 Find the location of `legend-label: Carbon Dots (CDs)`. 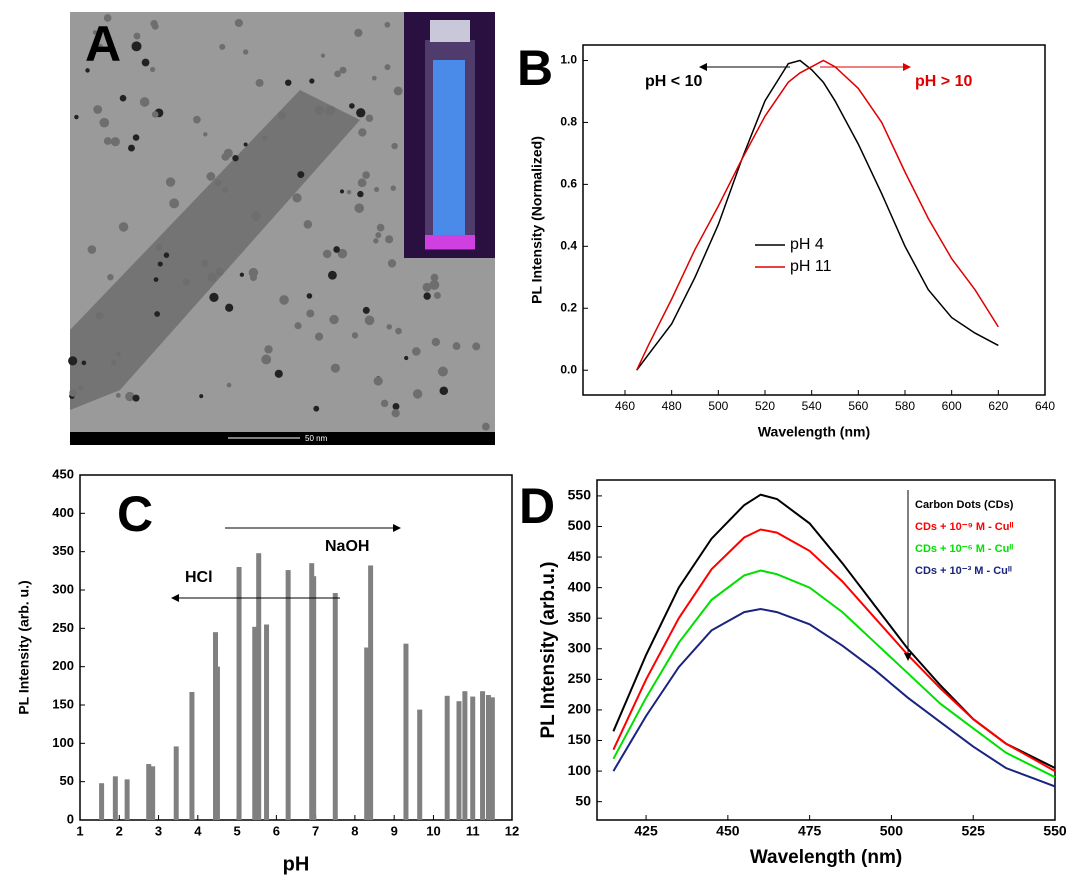

legend-label: Carbon Dots (CDs) is located at coordinates (964, 505).